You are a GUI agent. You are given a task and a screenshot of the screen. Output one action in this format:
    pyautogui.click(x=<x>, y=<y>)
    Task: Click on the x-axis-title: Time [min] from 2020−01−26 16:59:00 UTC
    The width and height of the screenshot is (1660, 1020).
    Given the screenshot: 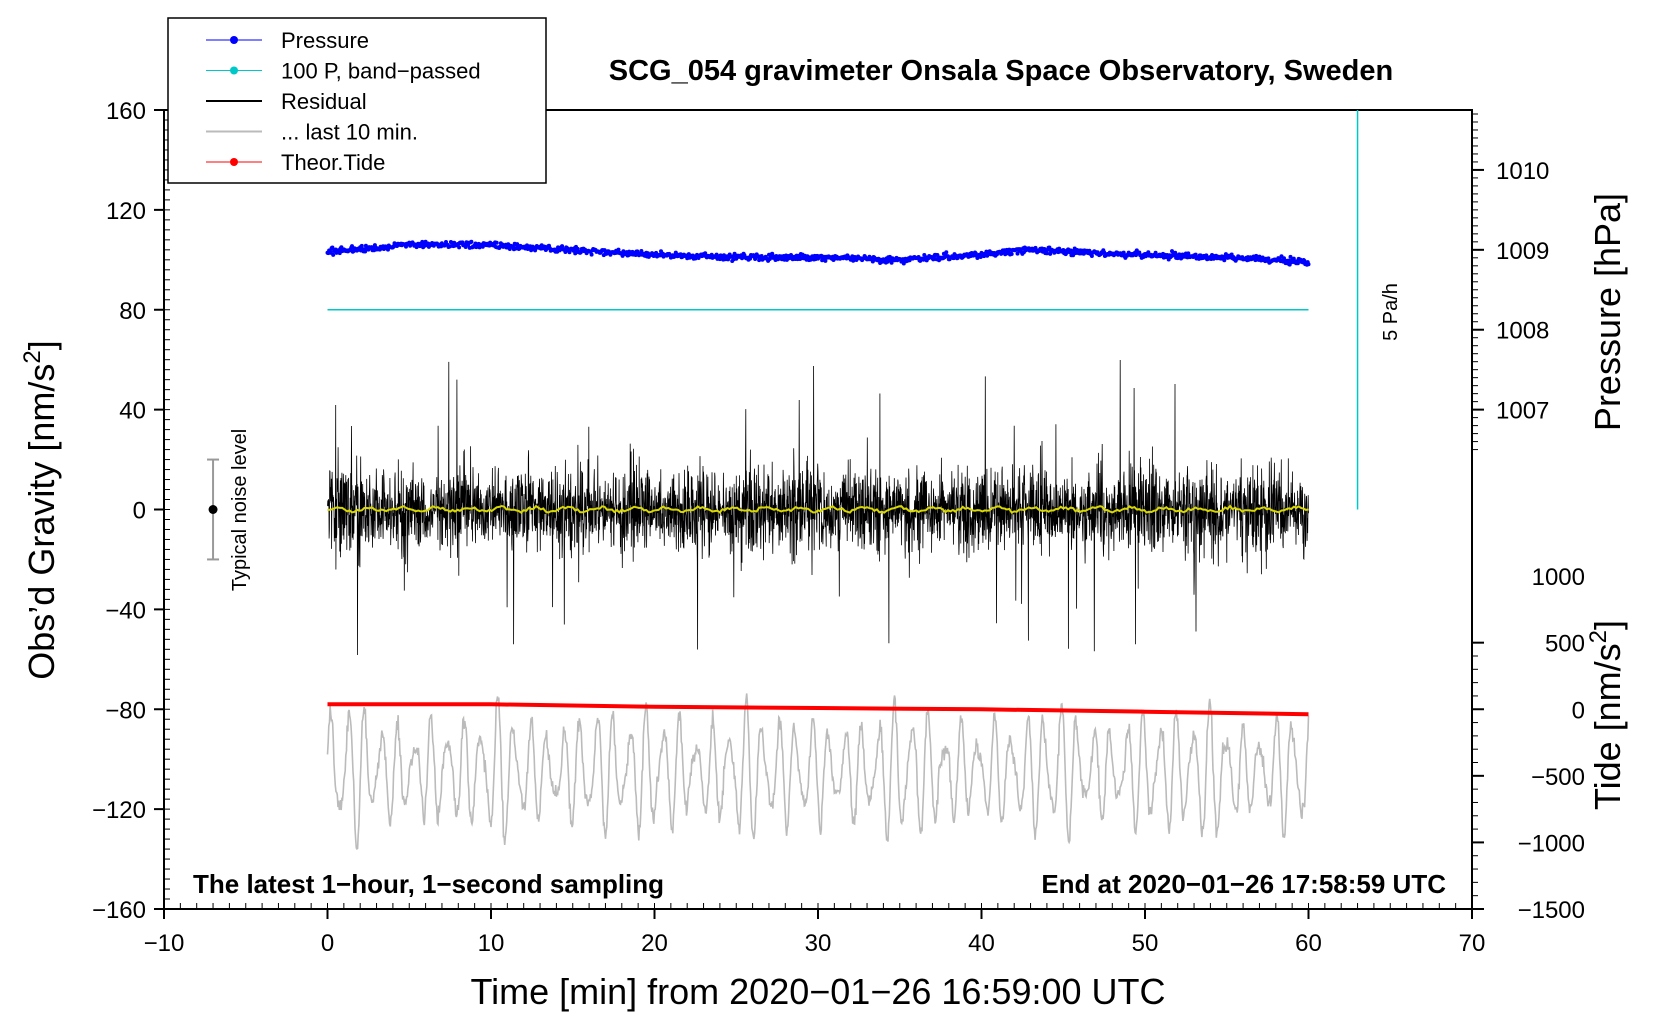 What is the action you would take?
    pyautogui.click(x=817, y=991)
    